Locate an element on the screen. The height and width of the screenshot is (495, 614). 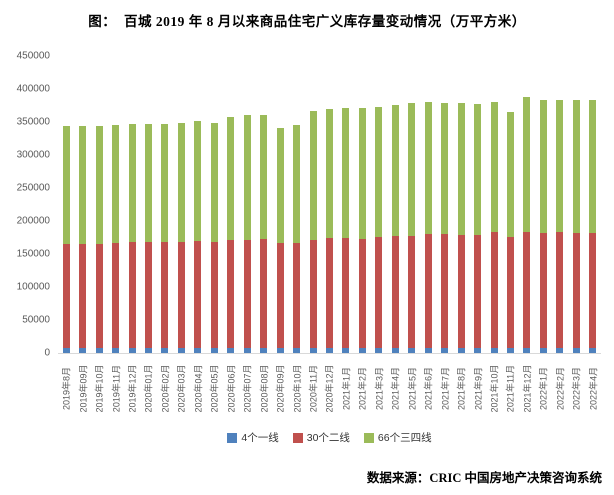
x-axis-tick: 2019年09月 is located at coordinates (82, 388).